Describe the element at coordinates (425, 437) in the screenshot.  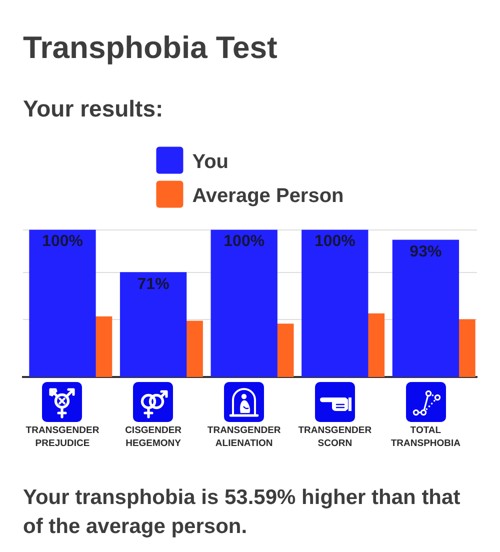
I see `x-tick-label: TOTAL TRANSPHOBIA` at that location.